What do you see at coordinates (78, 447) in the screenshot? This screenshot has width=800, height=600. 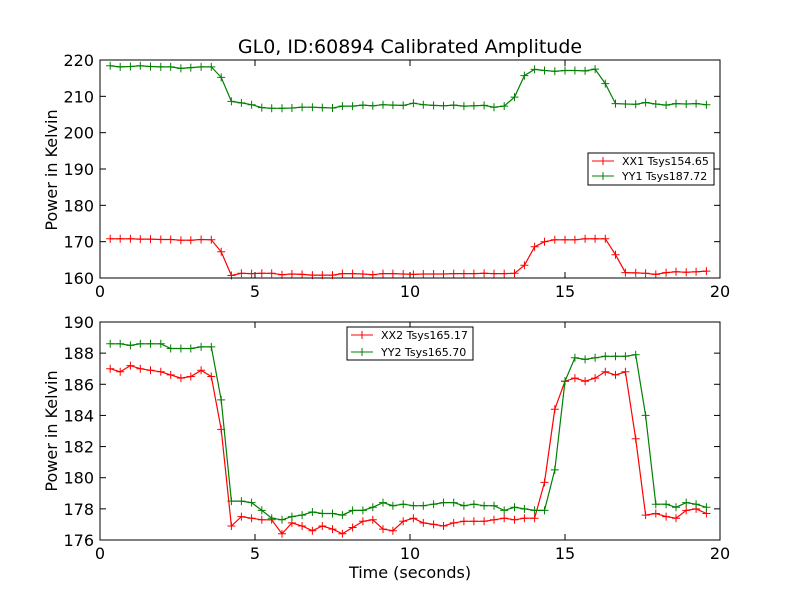 I see `bottom-y-tick-label: 182` at bounding box center [78, 447].